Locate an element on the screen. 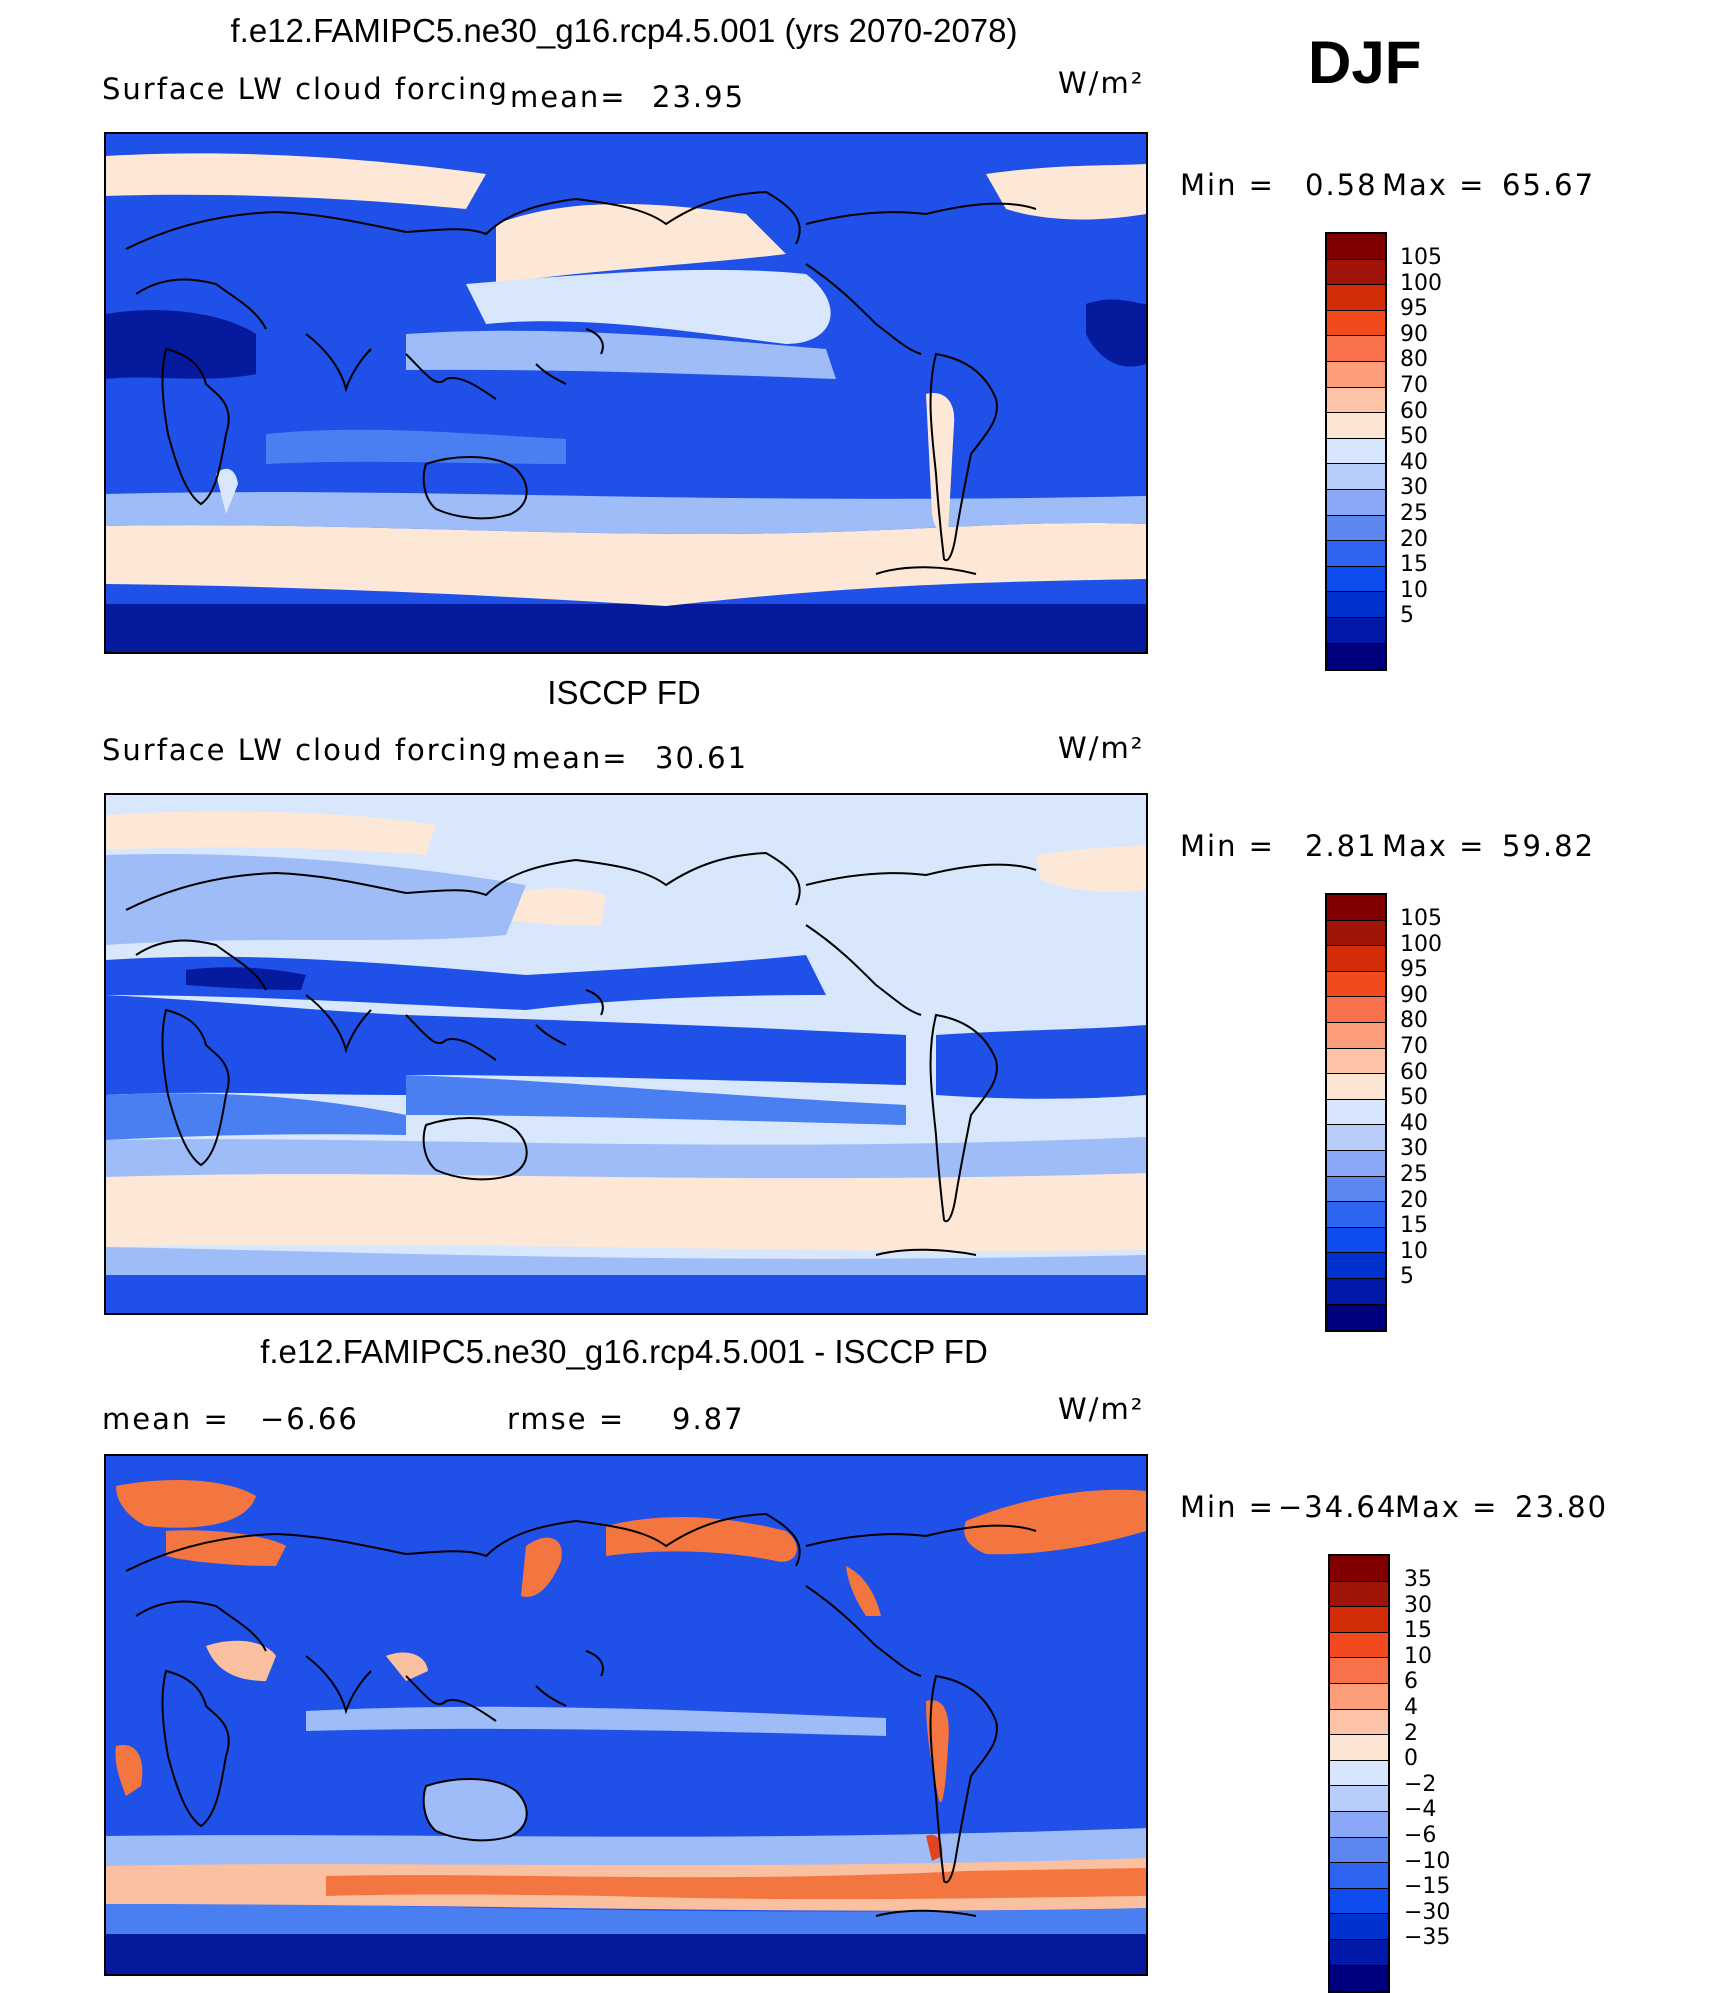  panel1-colorbar is located at coordinates (1356, 452).